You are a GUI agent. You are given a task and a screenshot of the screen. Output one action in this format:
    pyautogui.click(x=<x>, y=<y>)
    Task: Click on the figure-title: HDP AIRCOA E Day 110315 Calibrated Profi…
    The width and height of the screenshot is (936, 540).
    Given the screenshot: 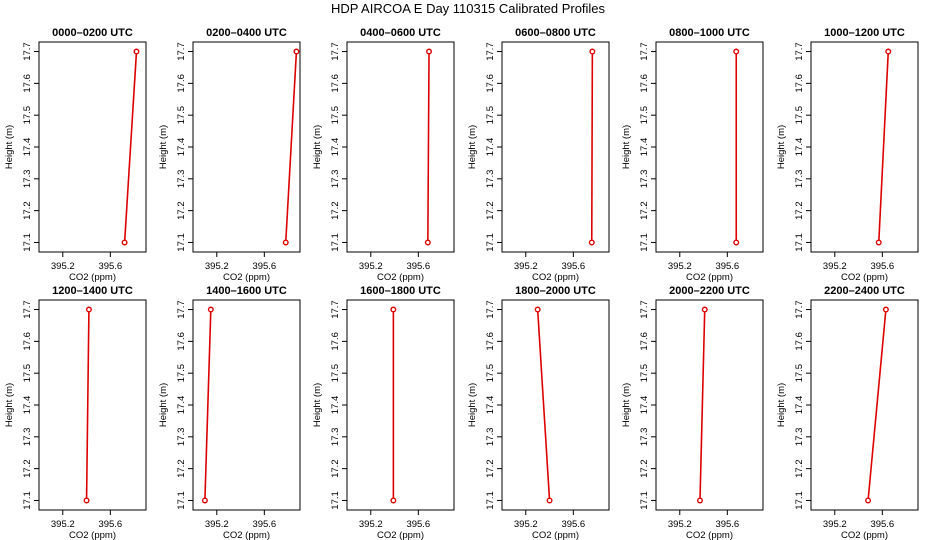 What is the action you would take?
    pyautogui.click(x=468, y=8)
    